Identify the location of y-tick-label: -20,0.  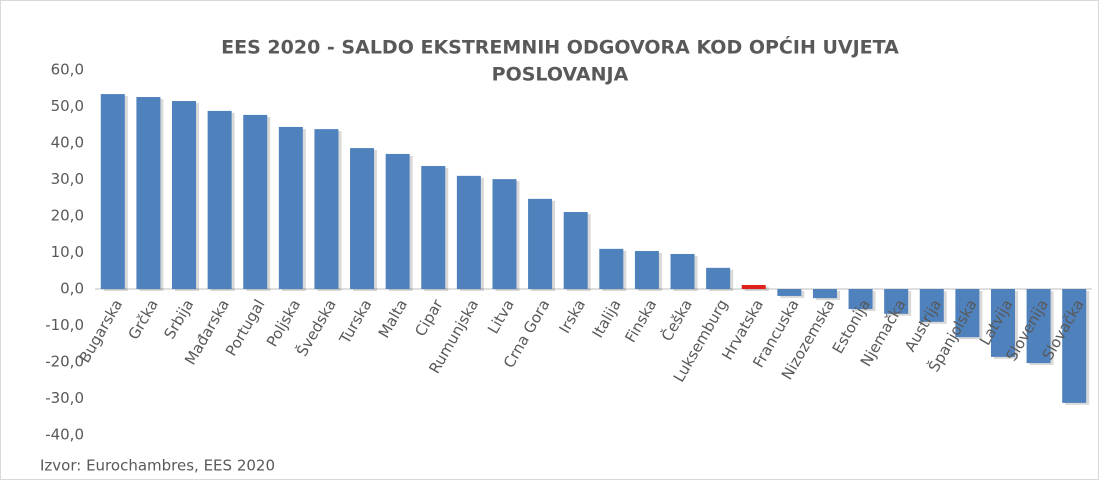
(64, 362).